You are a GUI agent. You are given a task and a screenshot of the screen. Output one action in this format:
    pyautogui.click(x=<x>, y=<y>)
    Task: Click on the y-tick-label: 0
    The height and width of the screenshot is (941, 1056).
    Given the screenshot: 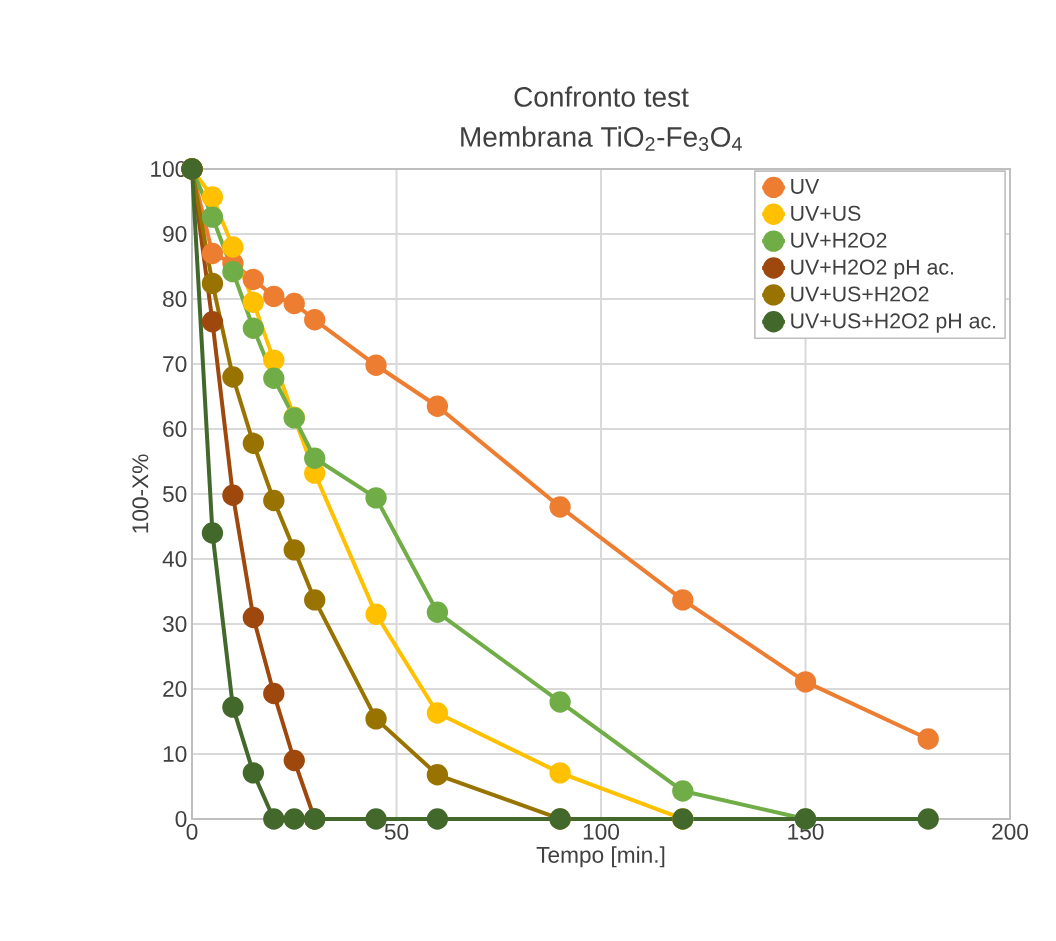 What is the action you would take?
    pyautogui.click(x=181, y=819)
    